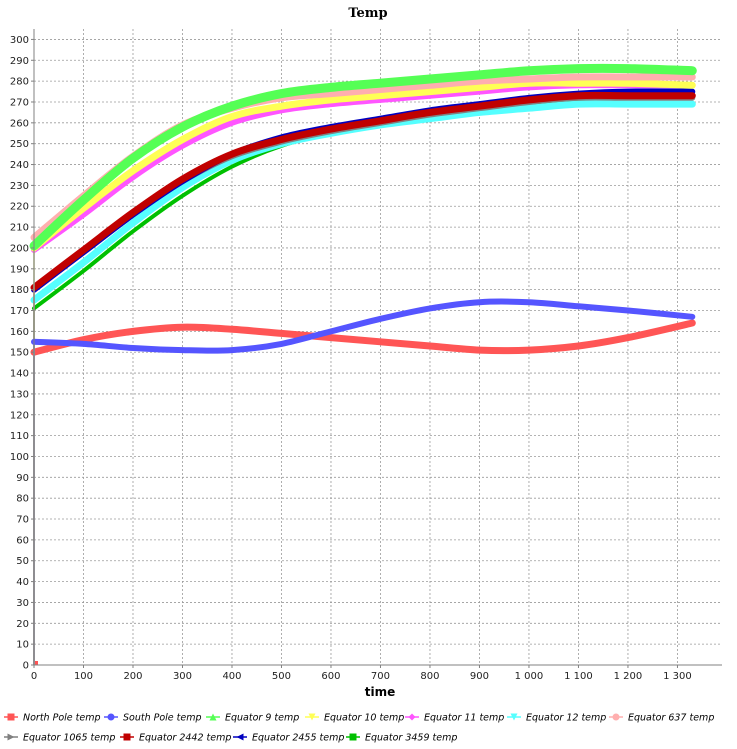  Describe the element at coordinates (19, 82) in the screenshot. I see `y-tick-label: 280` at that location.